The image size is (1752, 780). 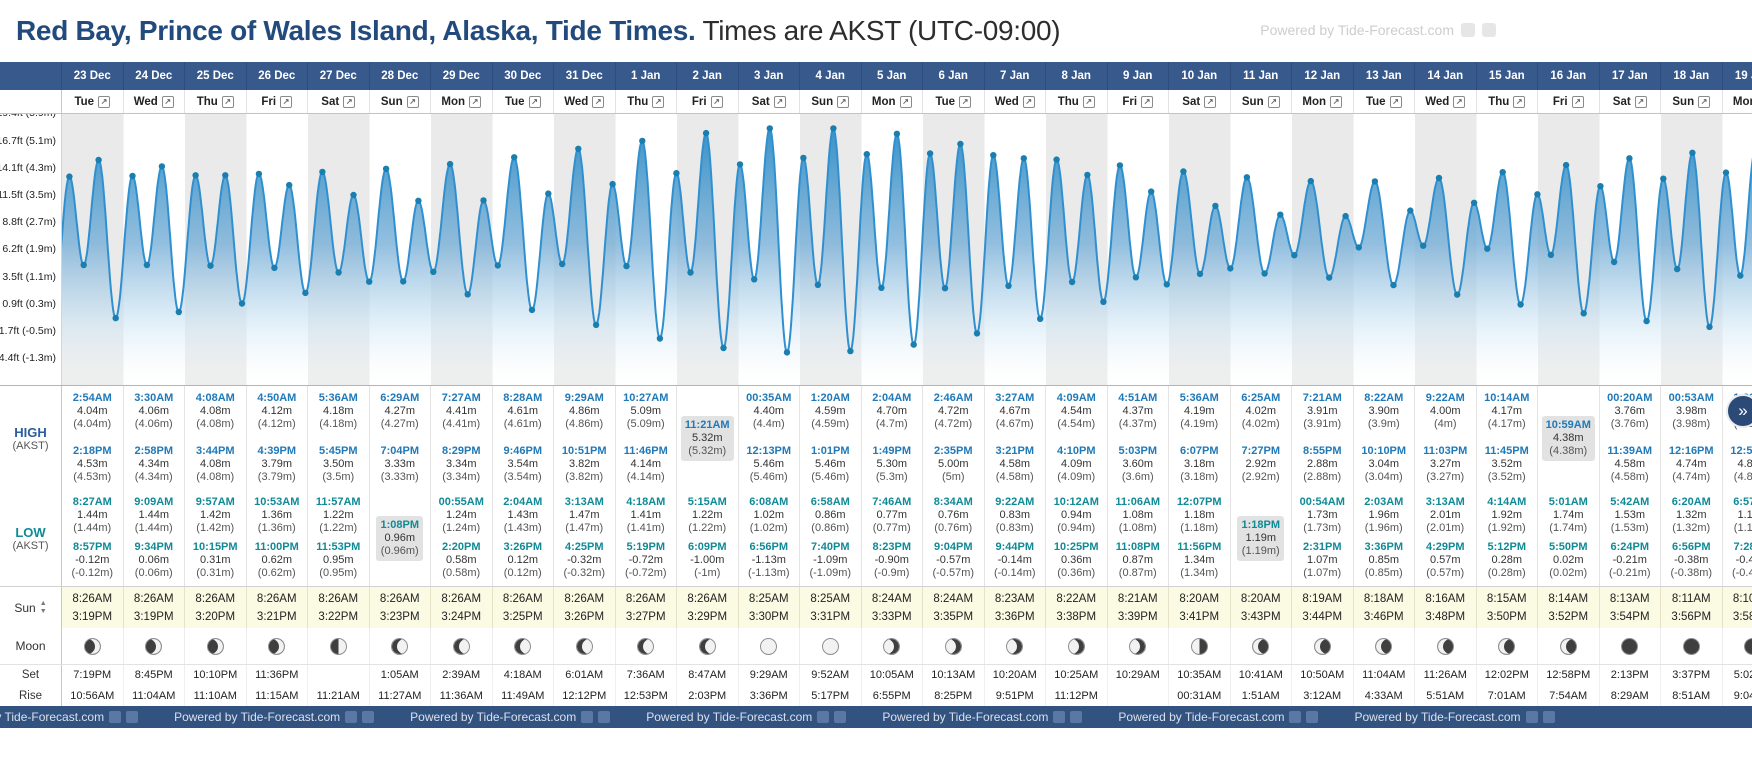 I want to click on moonrise-time-cell: 11:15AM, so click(x=277, y=695).